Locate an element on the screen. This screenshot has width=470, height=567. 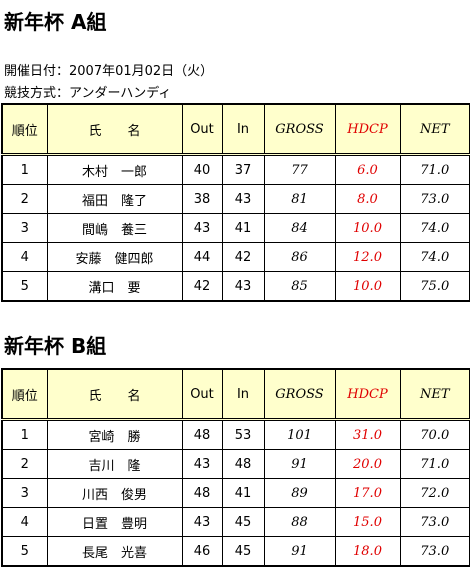
cell: 85 is located at coordinates (299, 286).